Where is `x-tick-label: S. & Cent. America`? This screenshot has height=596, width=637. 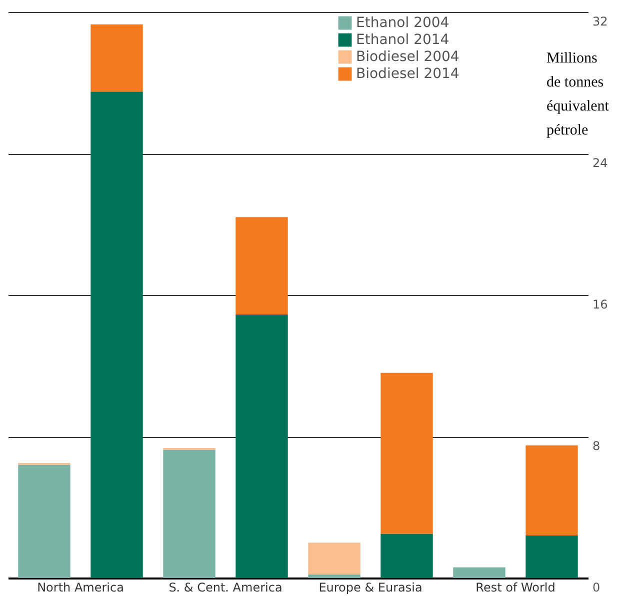 x-tick-label: S. & Cent. America is located at coordinates (225, 587).